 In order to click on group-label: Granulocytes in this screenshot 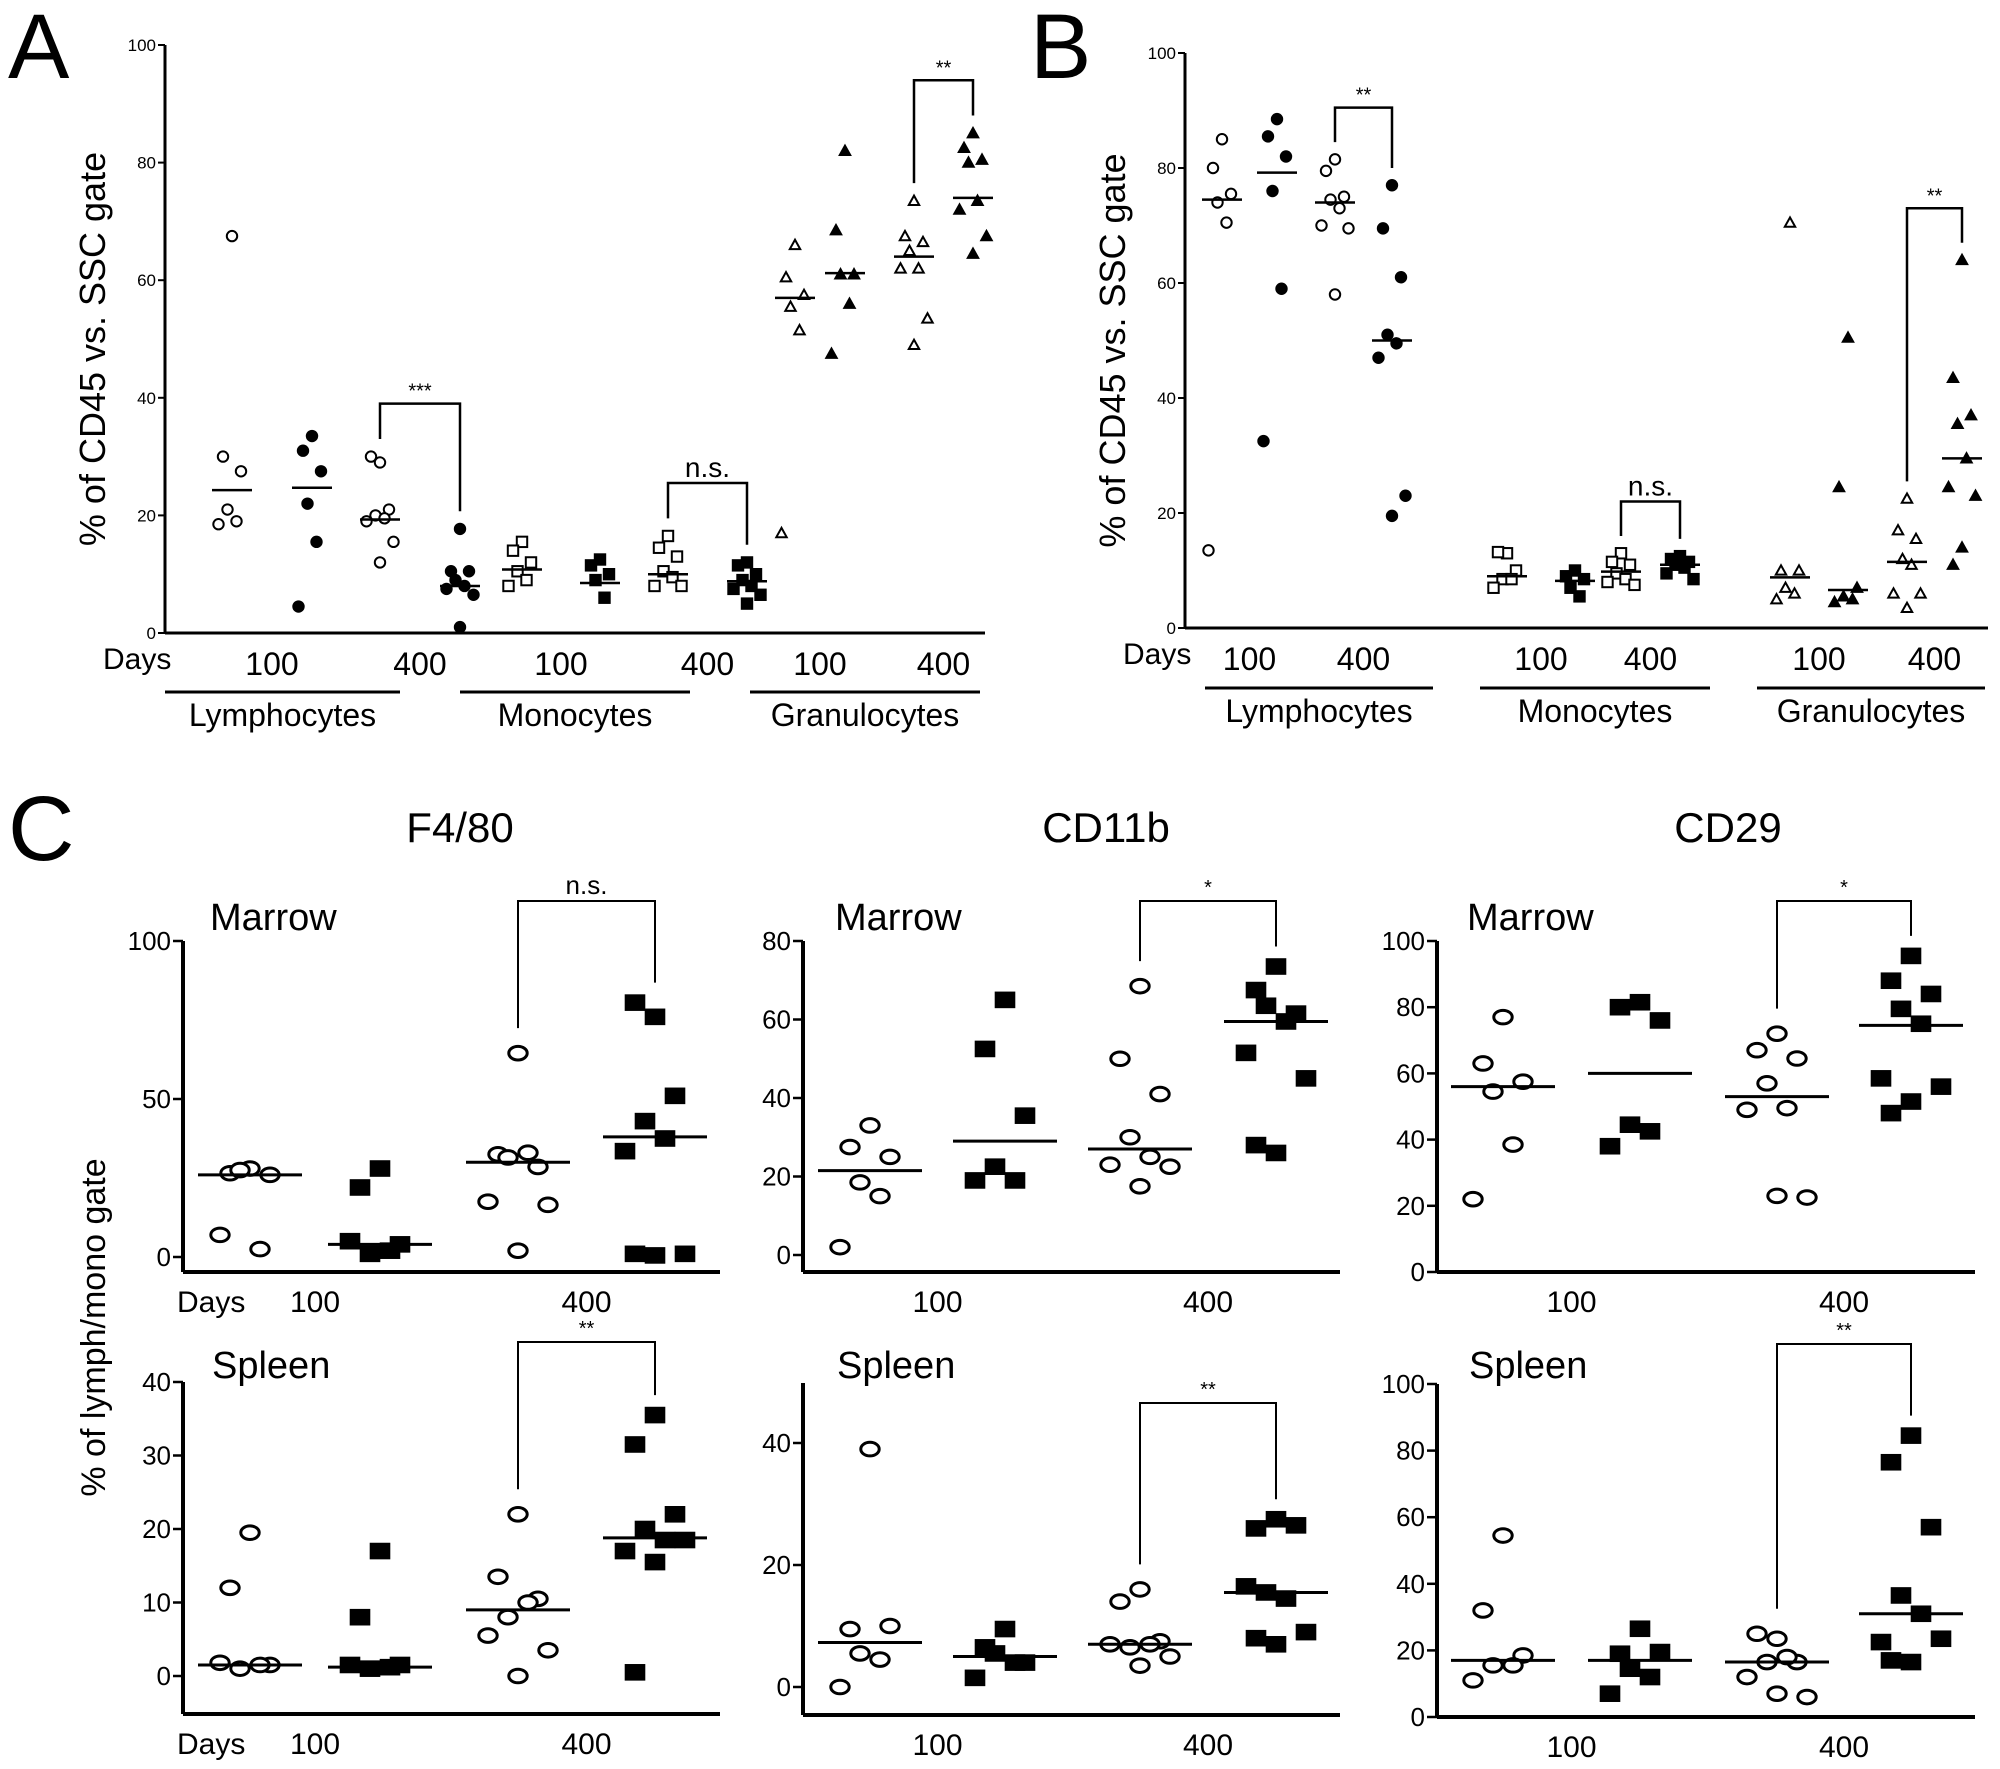, I will do `click(865, 715)`.